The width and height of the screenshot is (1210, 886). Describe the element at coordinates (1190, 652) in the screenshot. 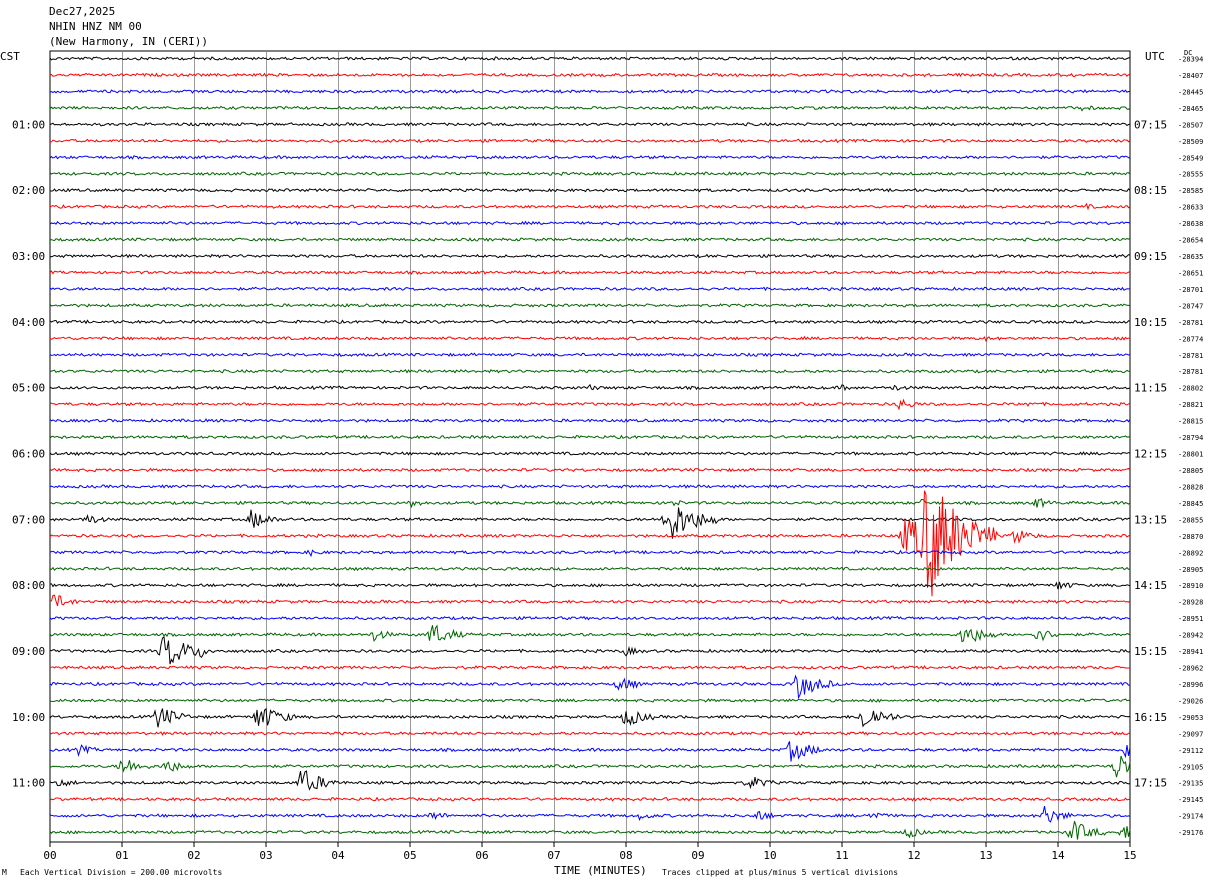

I see `dc-offset-label: -28941` at that location.